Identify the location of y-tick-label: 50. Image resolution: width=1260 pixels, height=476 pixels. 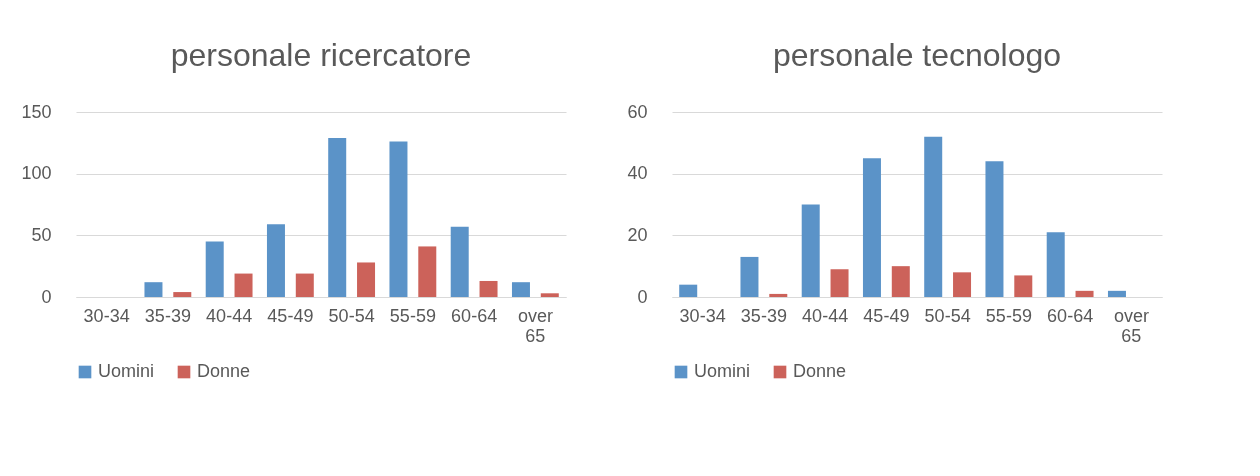
(41, 234).